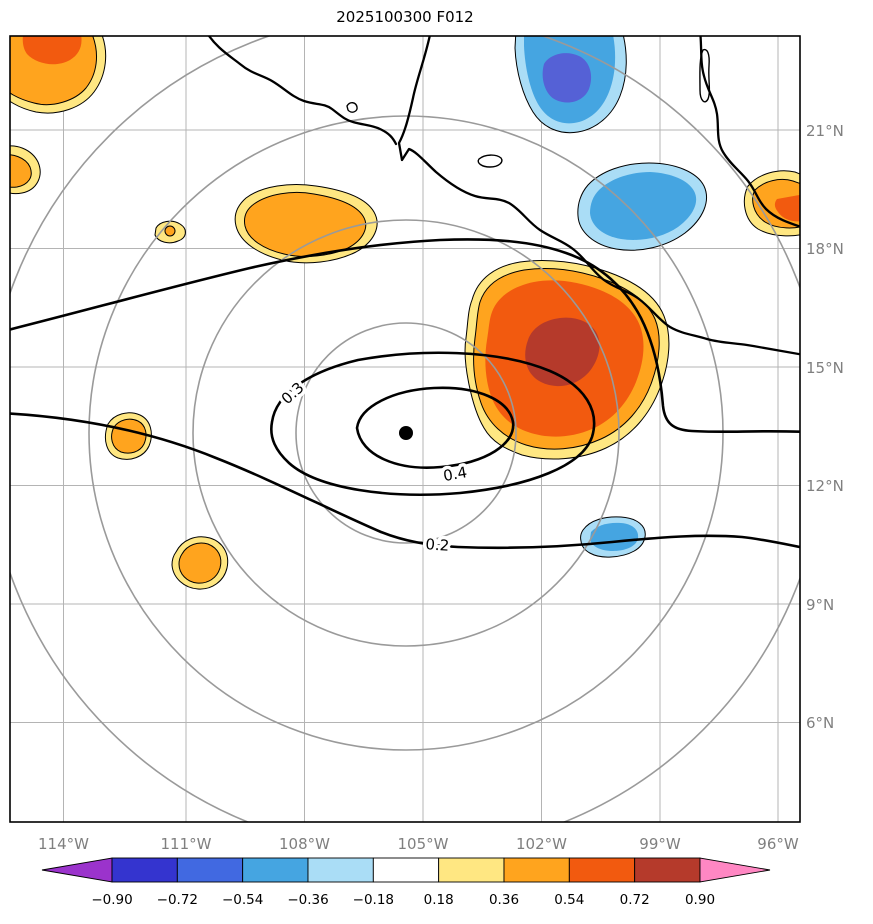 This screenshot has width=873, height=924. I want to click on x-tick-label: 111°W, so click(186, 844).